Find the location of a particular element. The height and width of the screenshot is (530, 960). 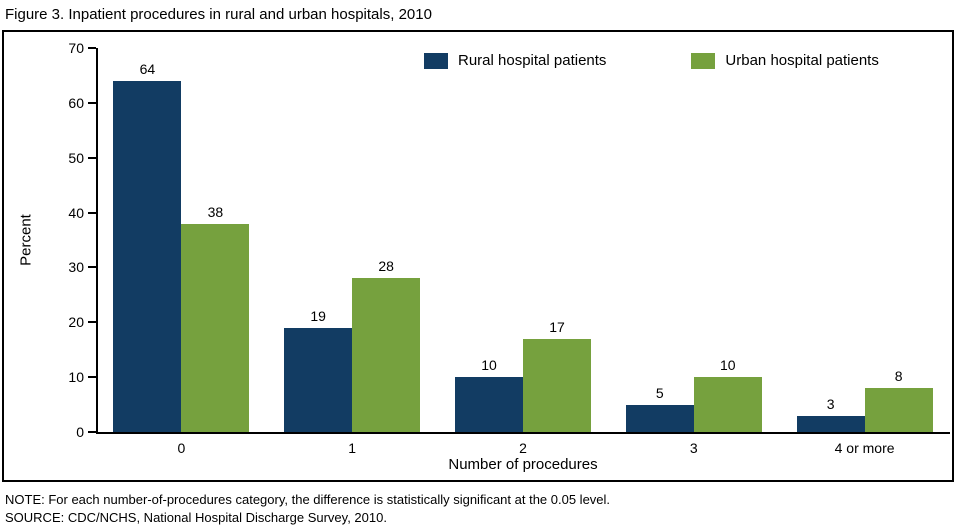

bar-value-label: 8 is located at coordinates (898, 376).